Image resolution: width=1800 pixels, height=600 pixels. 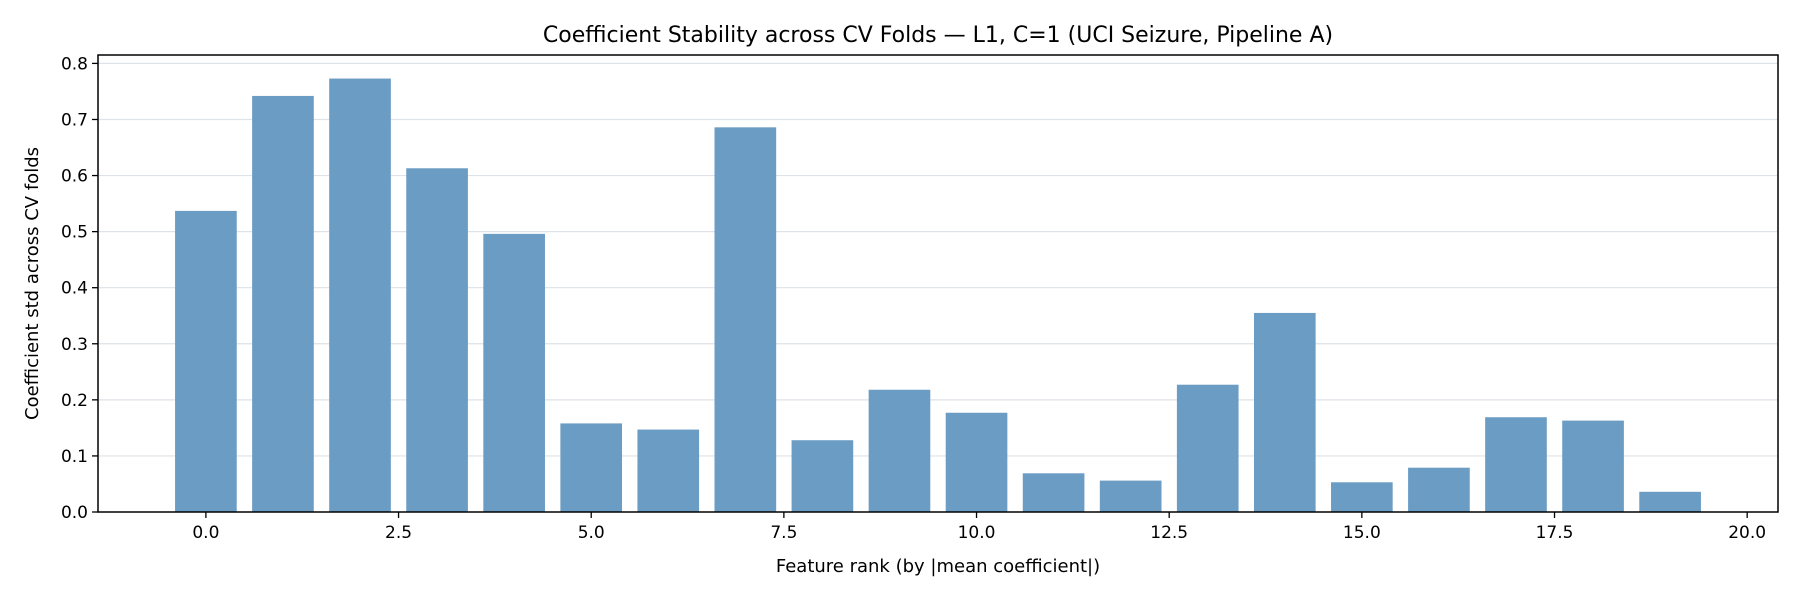 What do you see at coordinates (74, 177) in the screenshot?
I see `y-tick-label: 0.6` at bounding box center [74, 177].